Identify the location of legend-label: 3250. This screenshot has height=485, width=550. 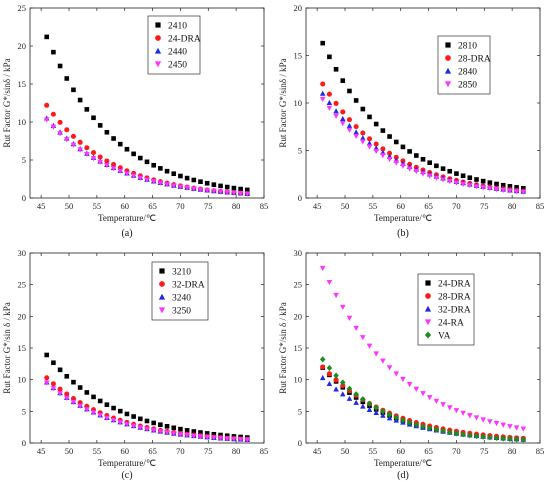
(181, 312).